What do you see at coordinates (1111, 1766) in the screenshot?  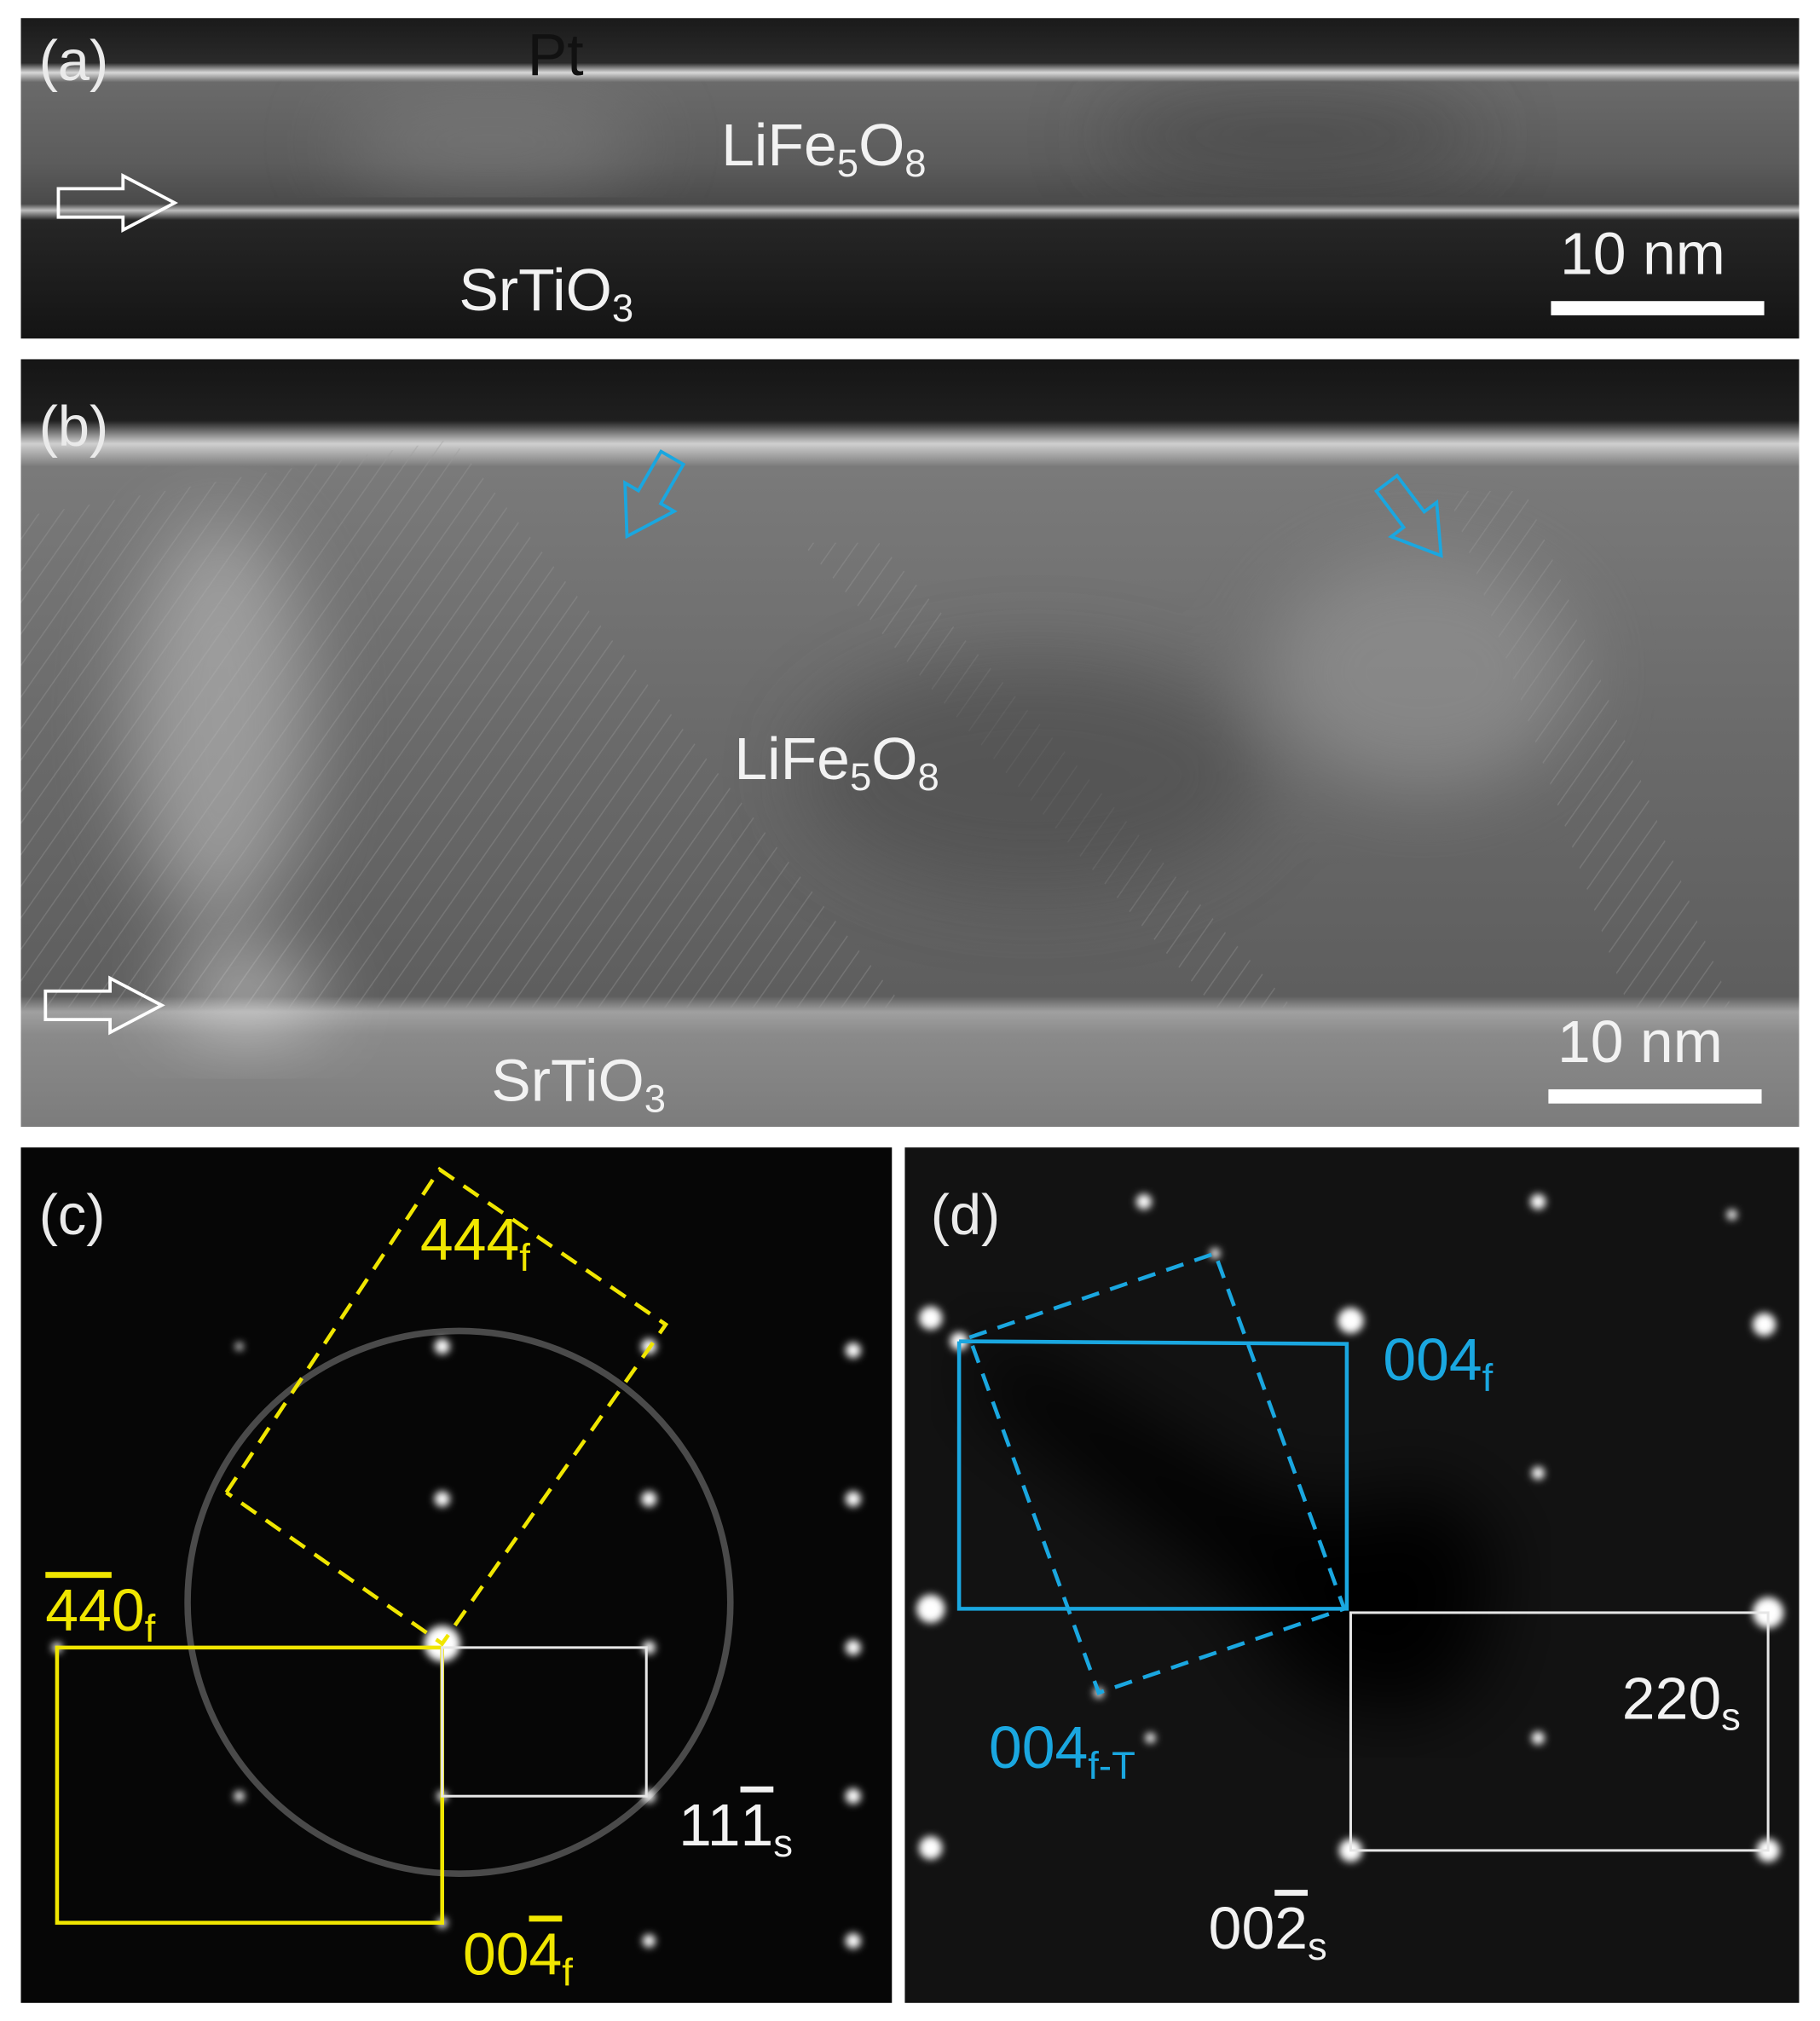 I see `label-part: f-T` at bounding box center [1111, 1766].